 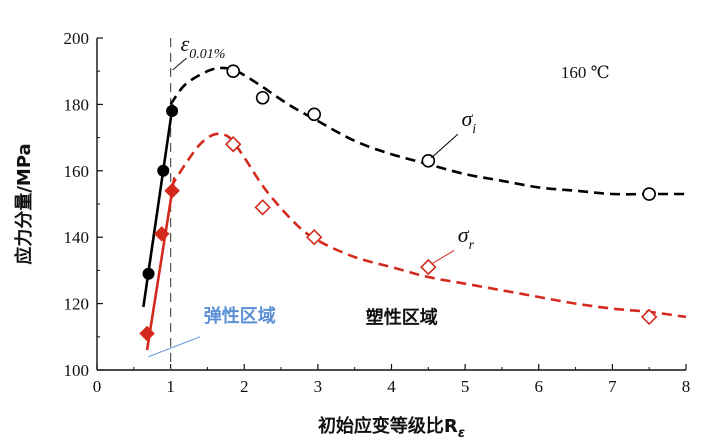 I want to click on y-axis-title: 应力分量/MPa, so click(x=24, y=203).